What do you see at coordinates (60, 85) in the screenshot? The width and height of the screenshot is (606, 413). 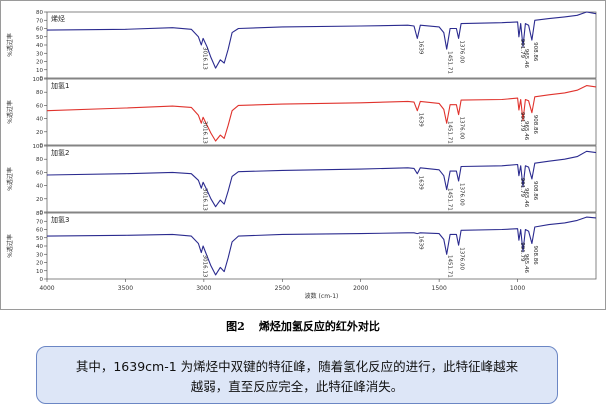 I see `panel-name: 加氢1` at bounding box center [60, 85].